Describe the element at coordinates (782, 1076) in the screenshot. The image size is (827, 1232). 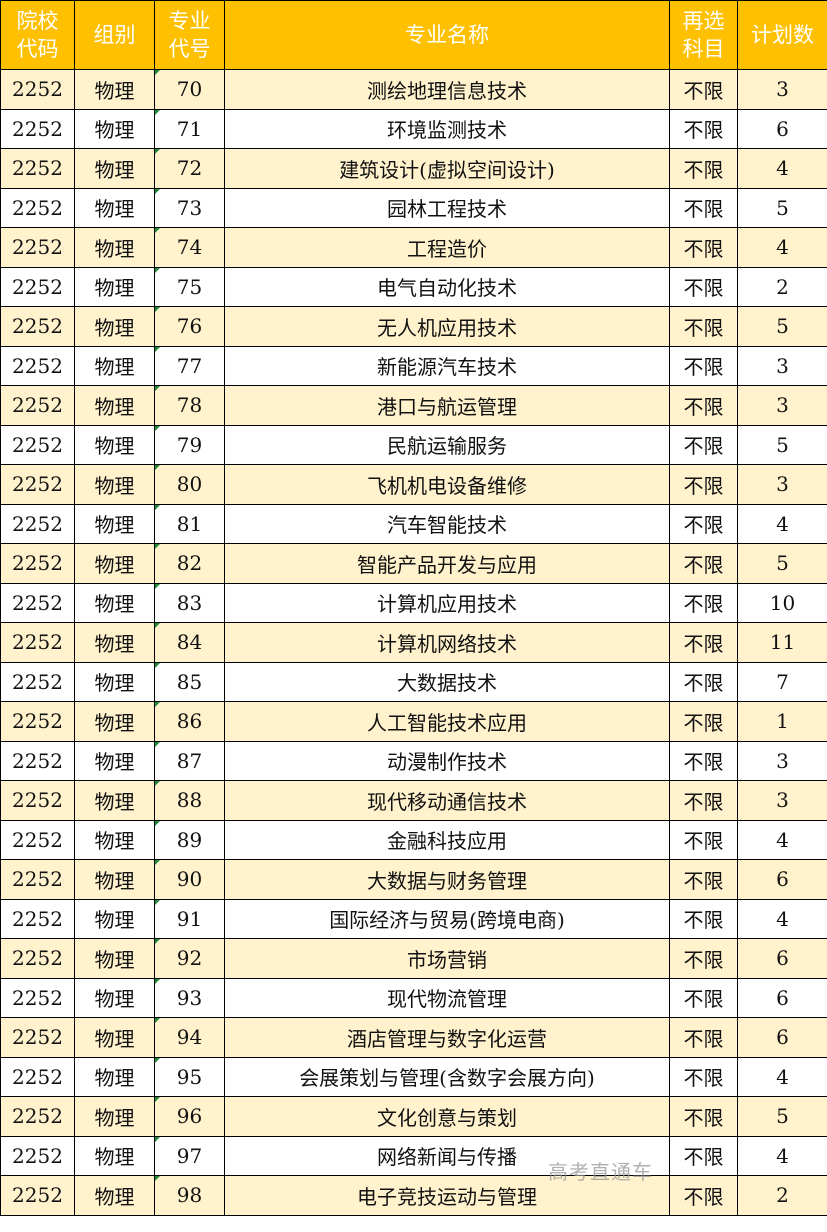
I see `cell-plan-count: 4` at that location.